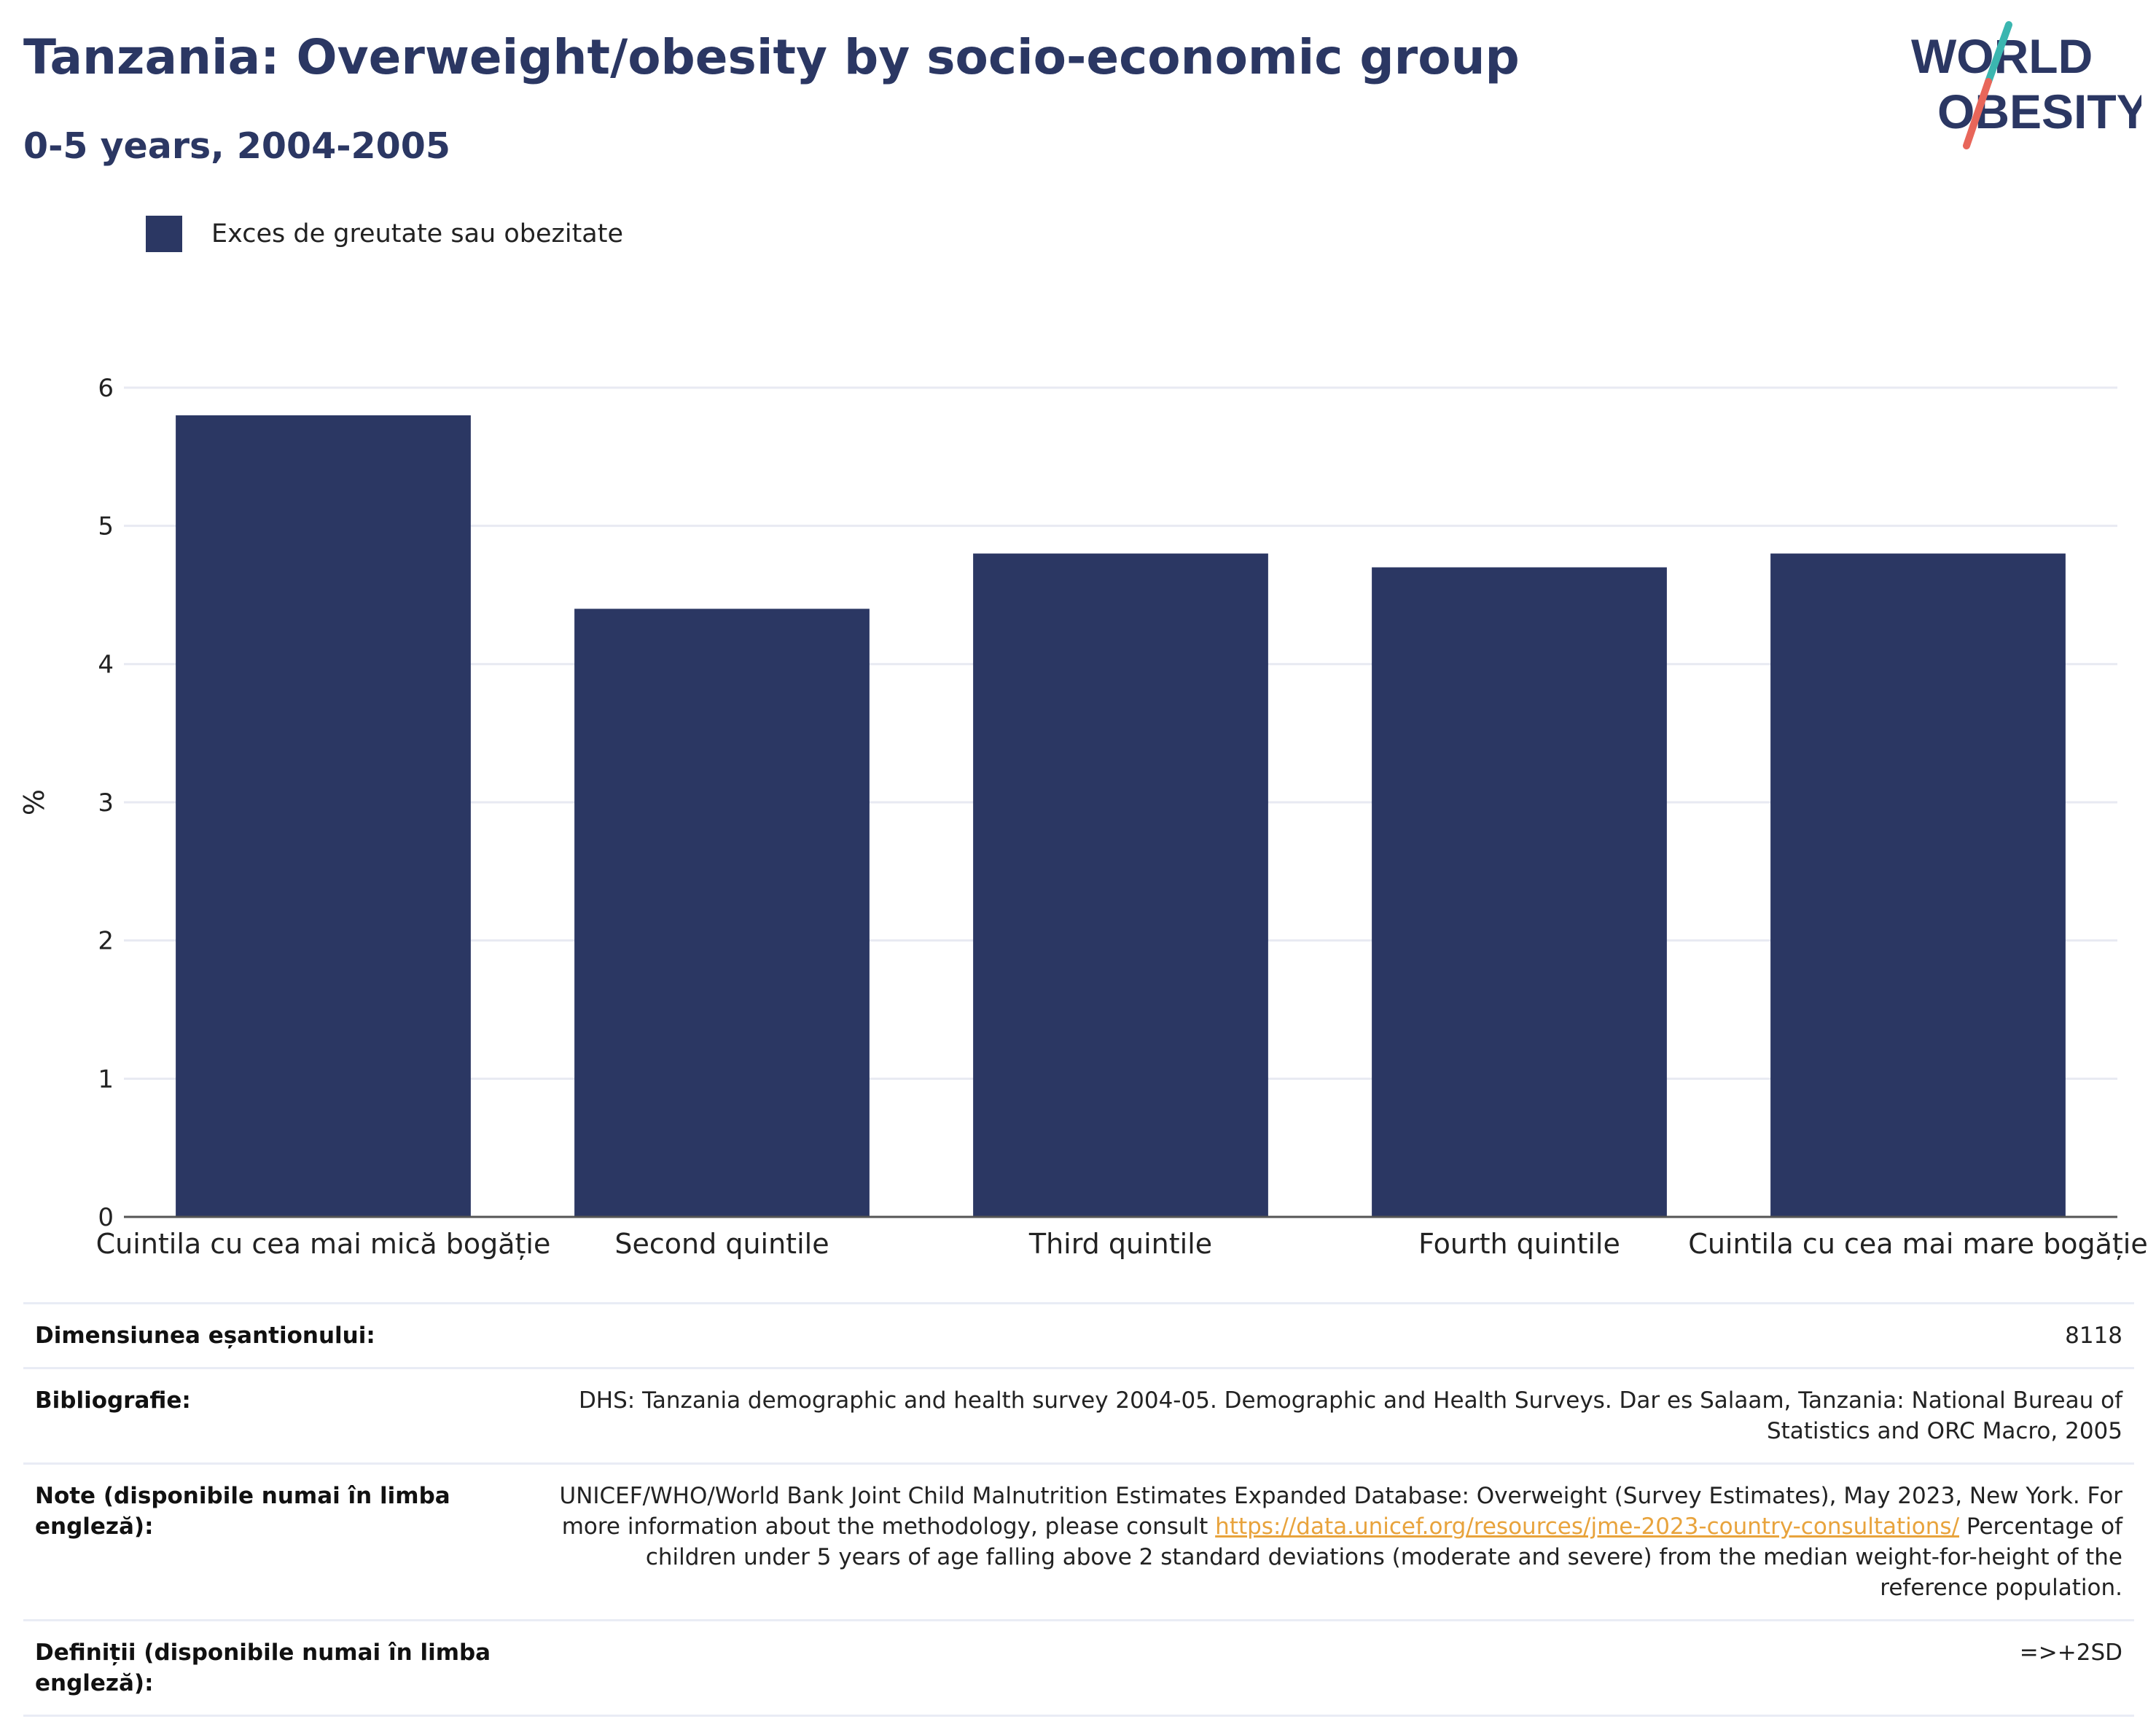 This screenshot has width=2156, height=1735. I want to click on x-tick-label: Second quintile, so click(721, 1244).